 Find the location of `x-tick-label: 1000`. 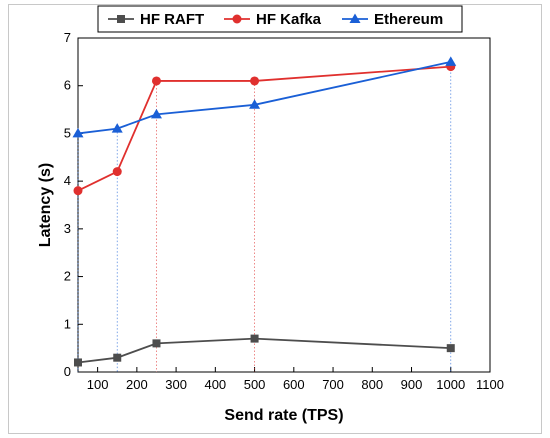

x-tick-label: 1000 is located at coordinates (450, 384).